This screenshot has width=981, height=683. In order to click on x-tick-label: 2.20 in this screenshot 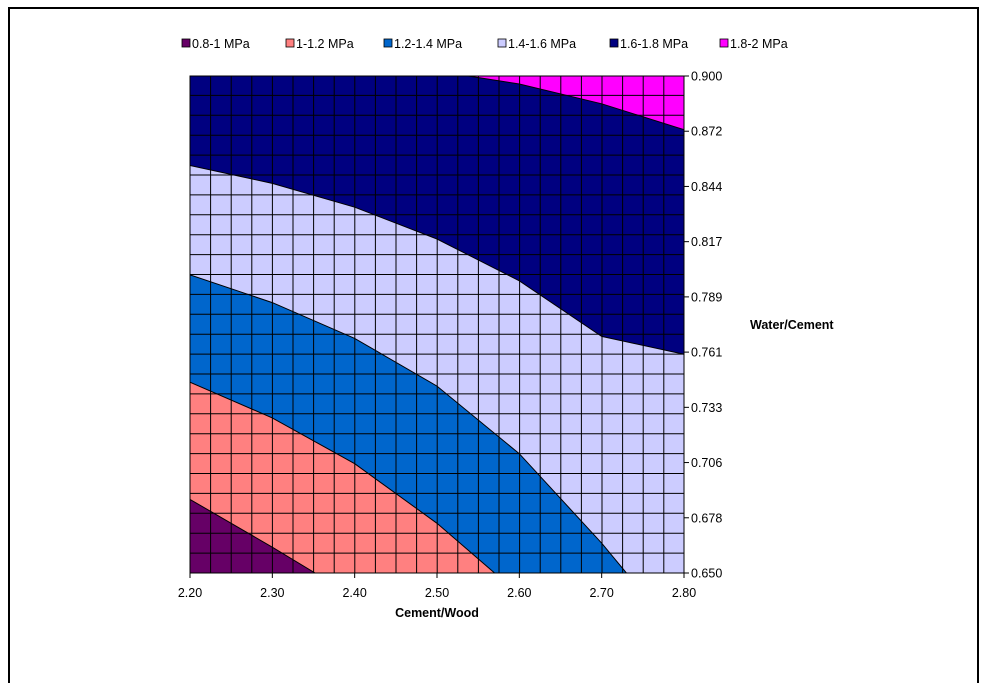, I will do `click(190, 593)`.